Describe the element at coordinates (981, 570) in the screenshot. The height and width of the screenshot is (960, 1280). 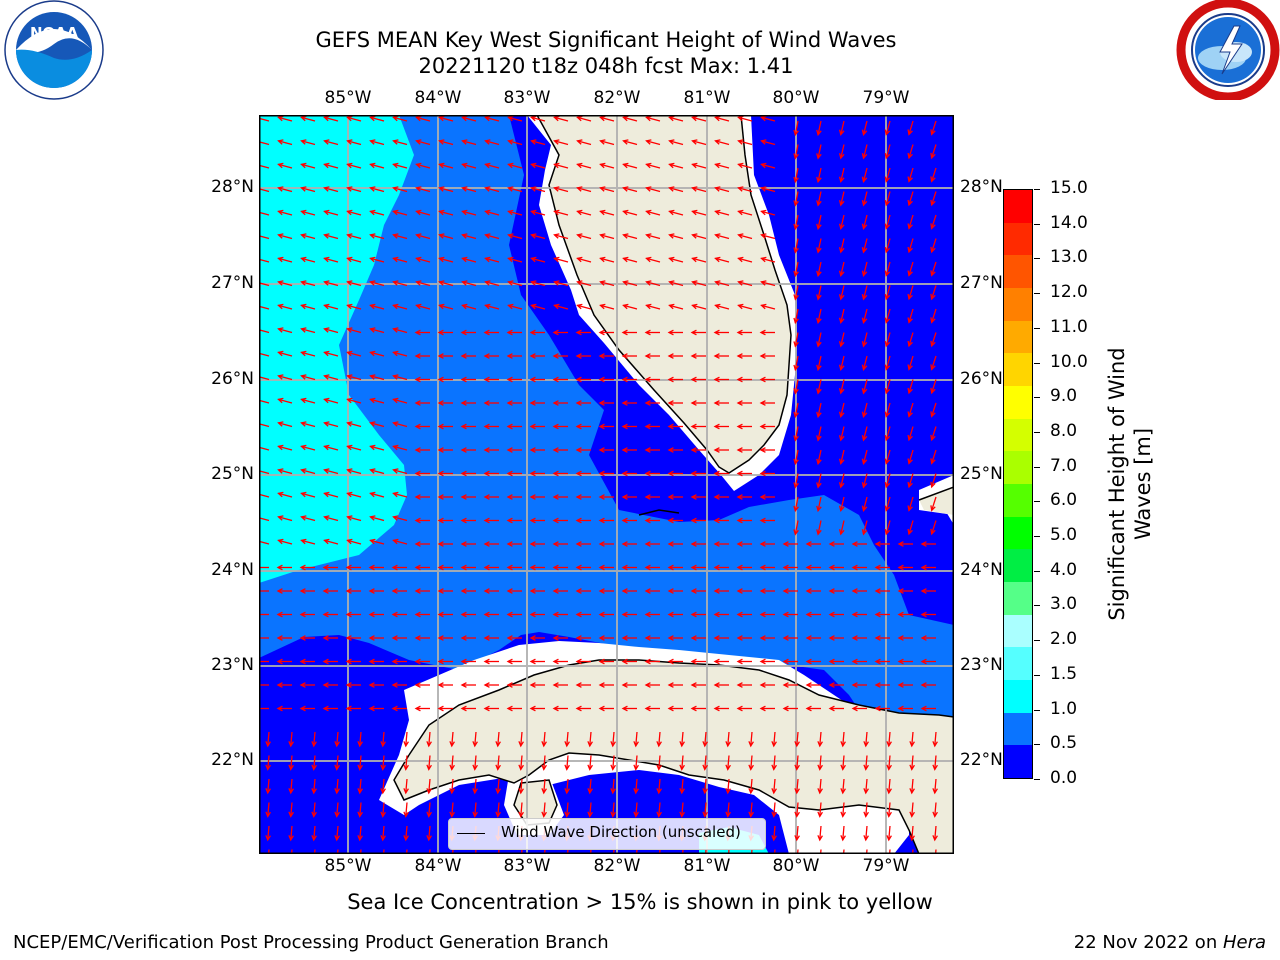
I see `lat-tick-right-24n: 24°N` at that location.